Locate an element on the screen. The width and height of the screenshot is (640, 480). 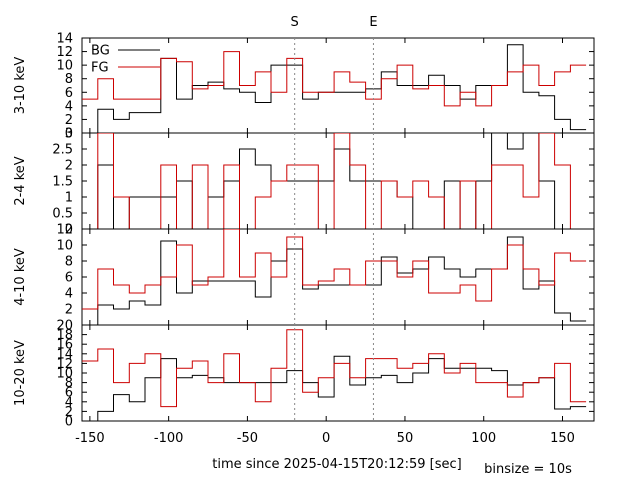
x-axis: -150 -100 -50 0 50 100 150 is located at coordinates (325, 438).